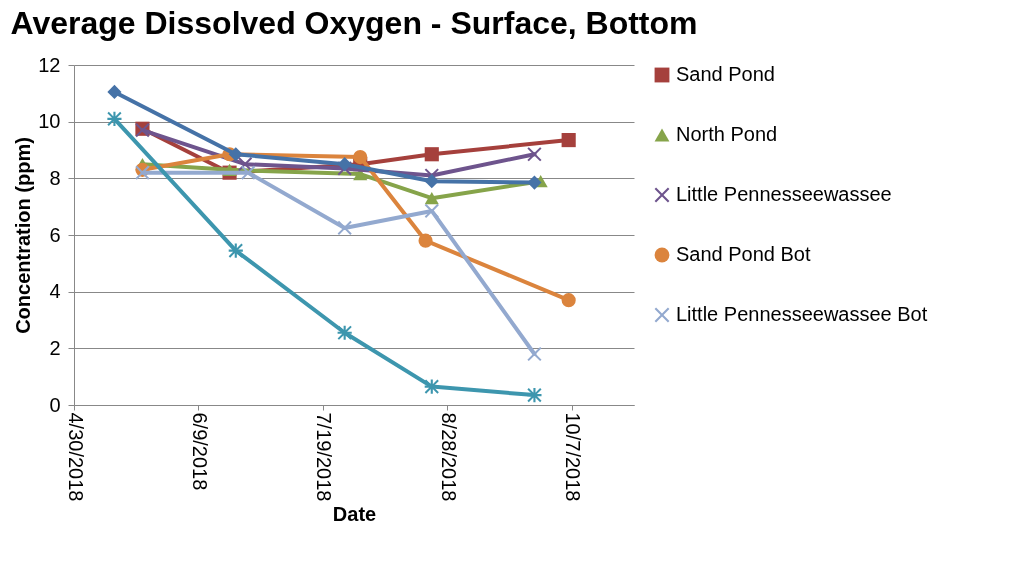 This screenshot has height=571, width=1016. Describe the element at coordinates (743, 254) in the screenshot. I see `legend-label: Sand Pond Bot` at that location.